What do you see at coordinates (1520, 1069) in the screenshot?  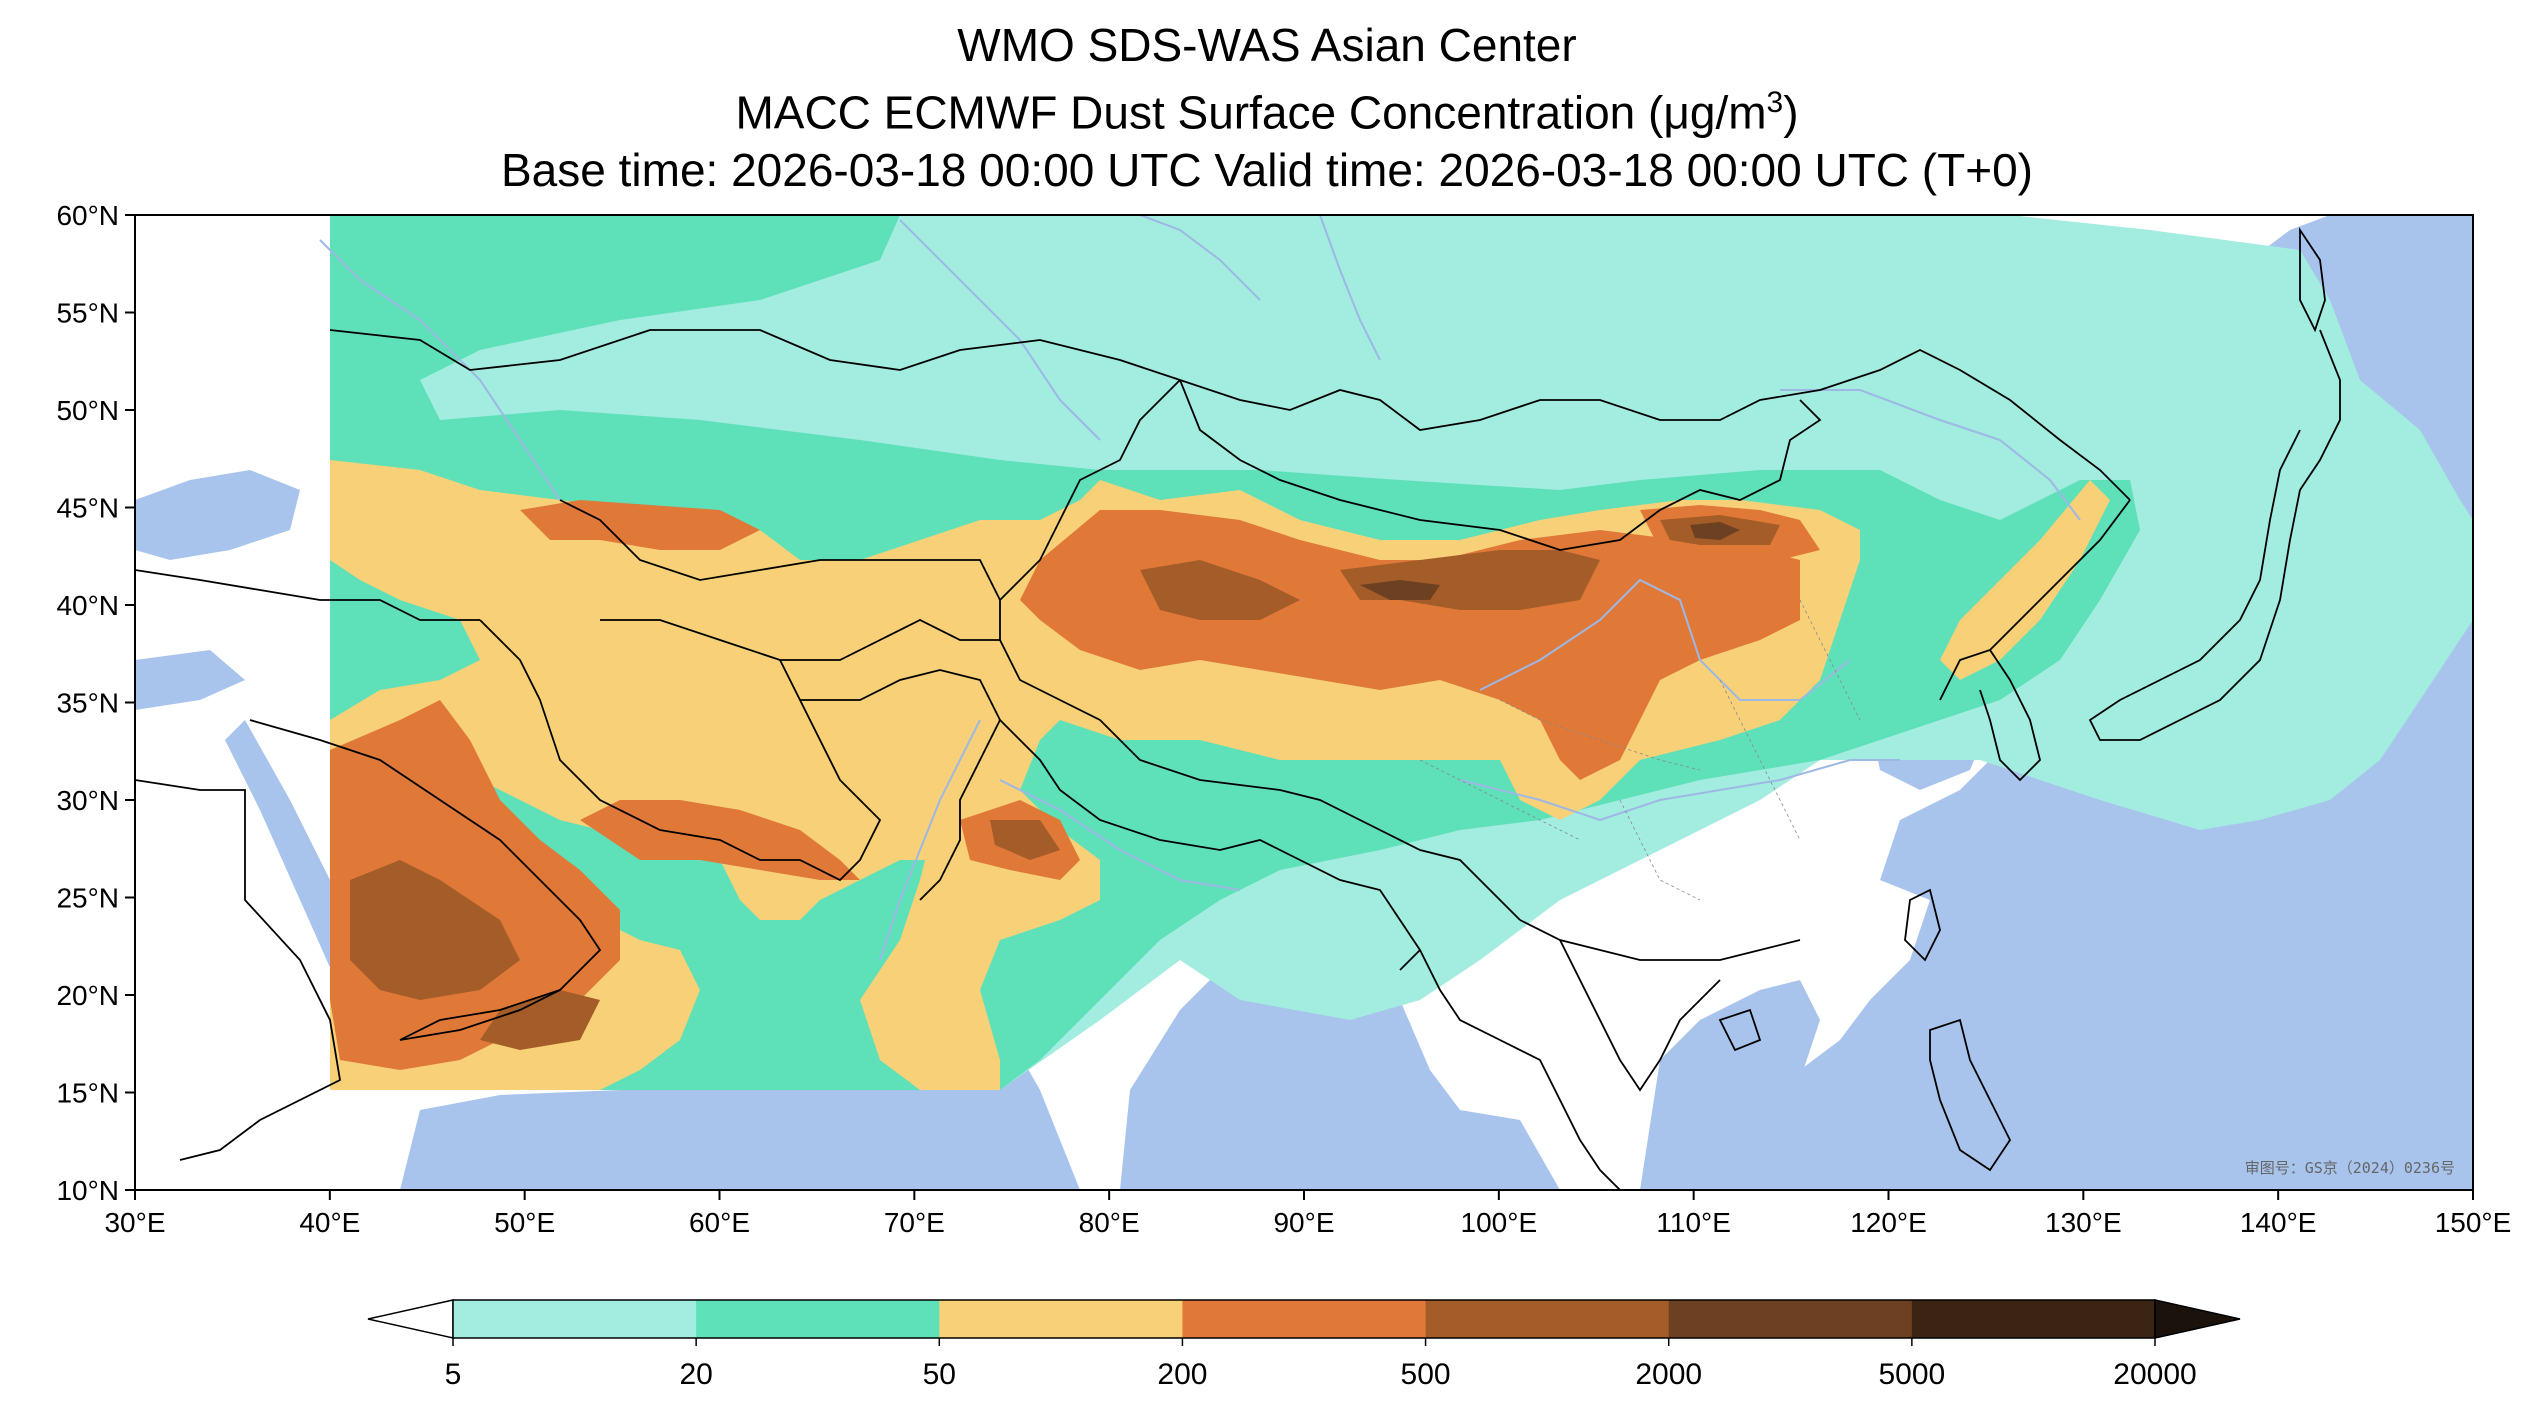 I see `southeast-asia-border` at bounding box center [1520, 1069].